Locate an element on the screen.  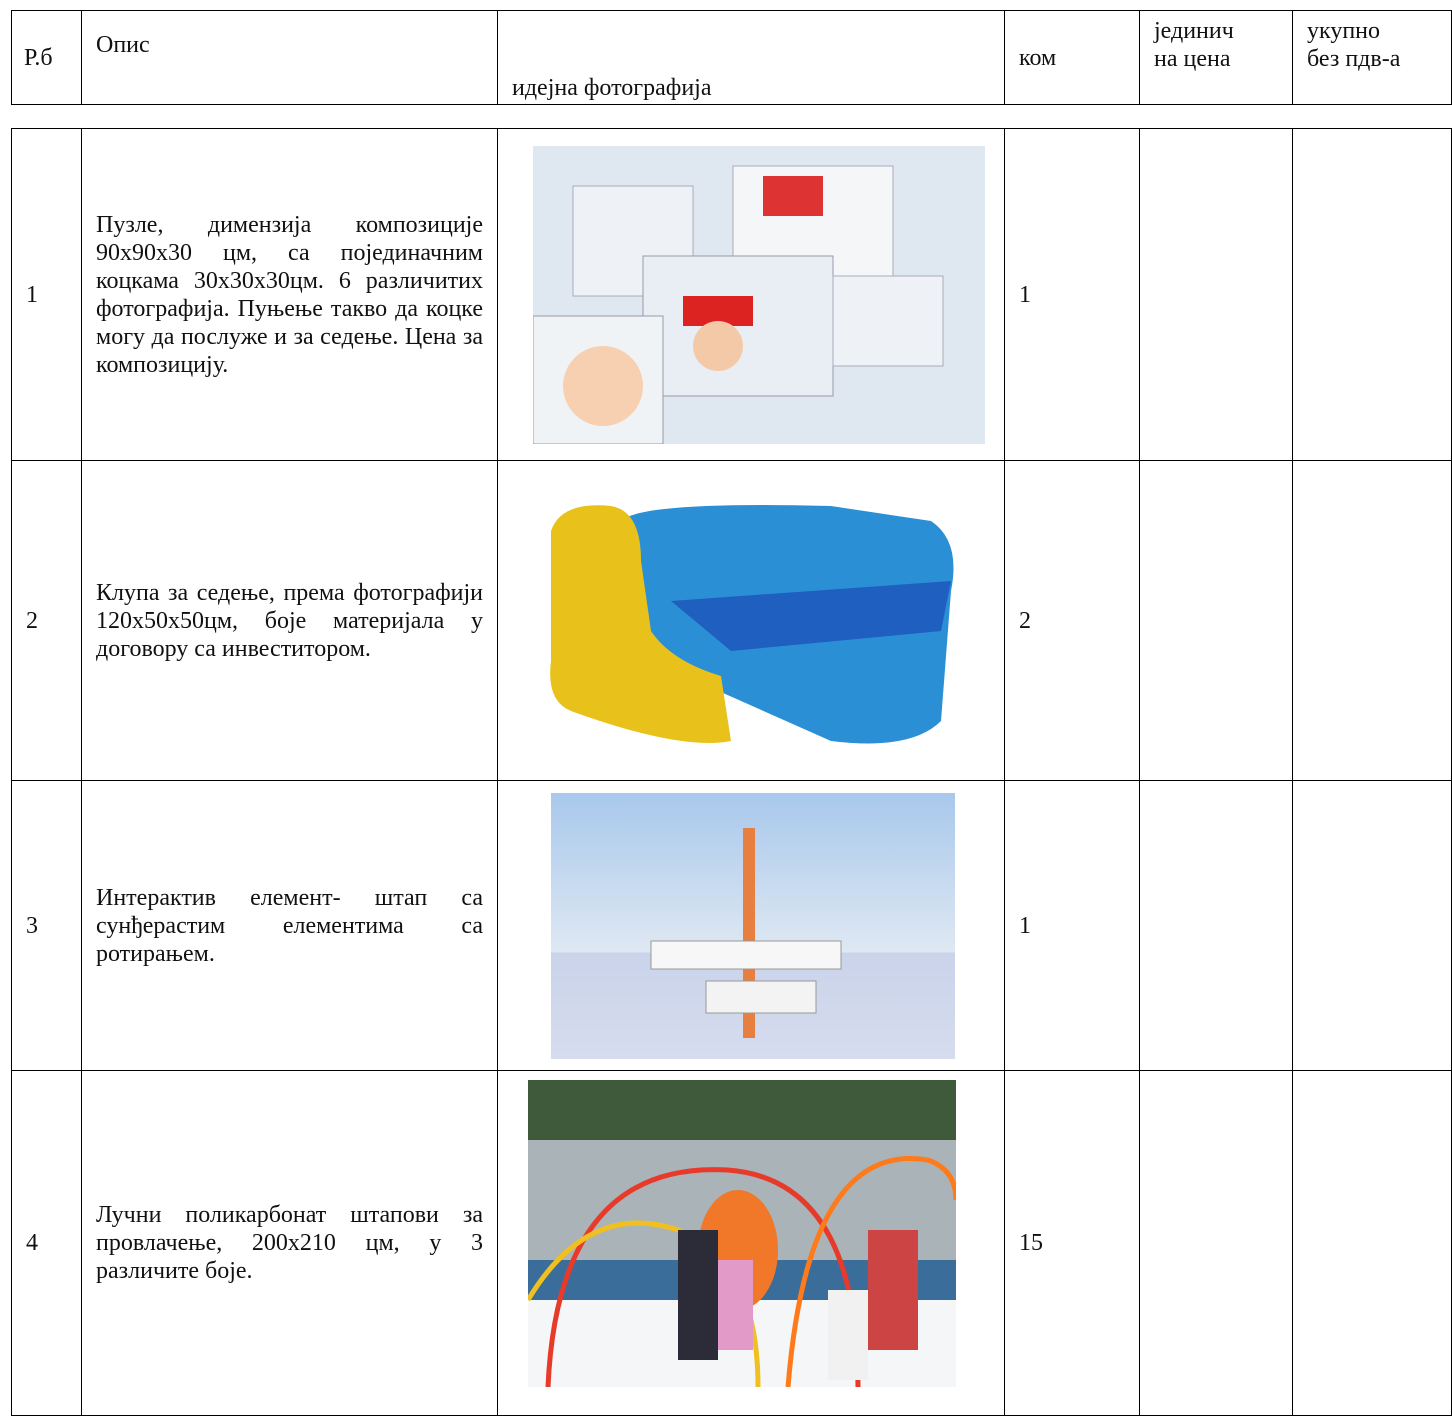
header-cell: ком is located at coordinates (1072, 57).